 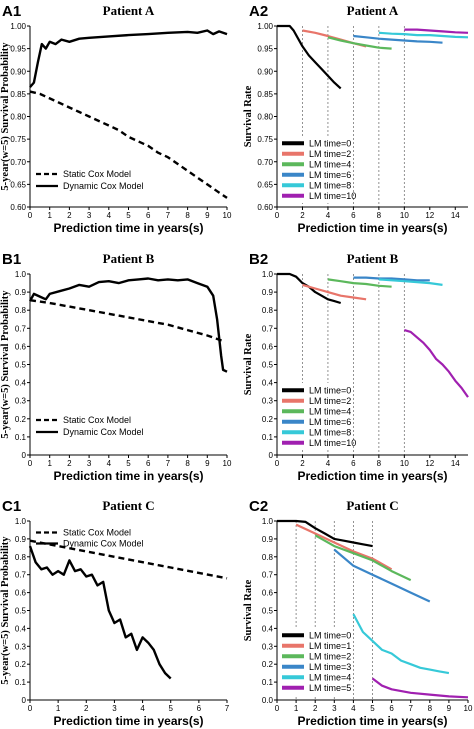 What do you see at coordinates (103, 186) in the screenshot?
I see `legend-label: Dynamic Cox Model` at bounding box center [103, 186].